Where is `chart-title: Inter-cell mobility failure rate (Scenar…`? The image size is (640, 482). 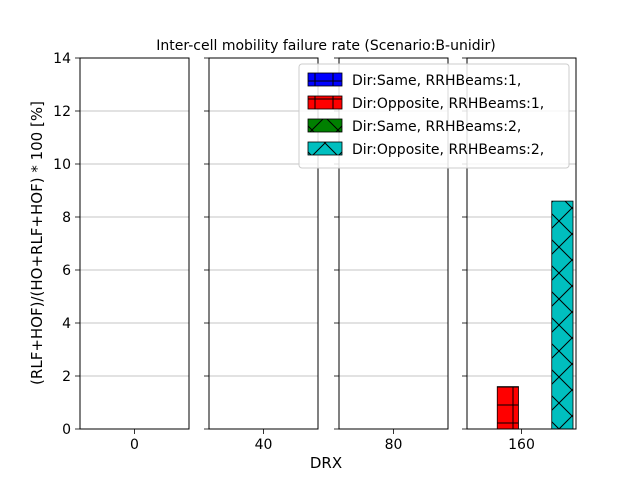
chart-title: Inter-cell mobility failure rate (Scenar… is located at coordinates (325, 46).